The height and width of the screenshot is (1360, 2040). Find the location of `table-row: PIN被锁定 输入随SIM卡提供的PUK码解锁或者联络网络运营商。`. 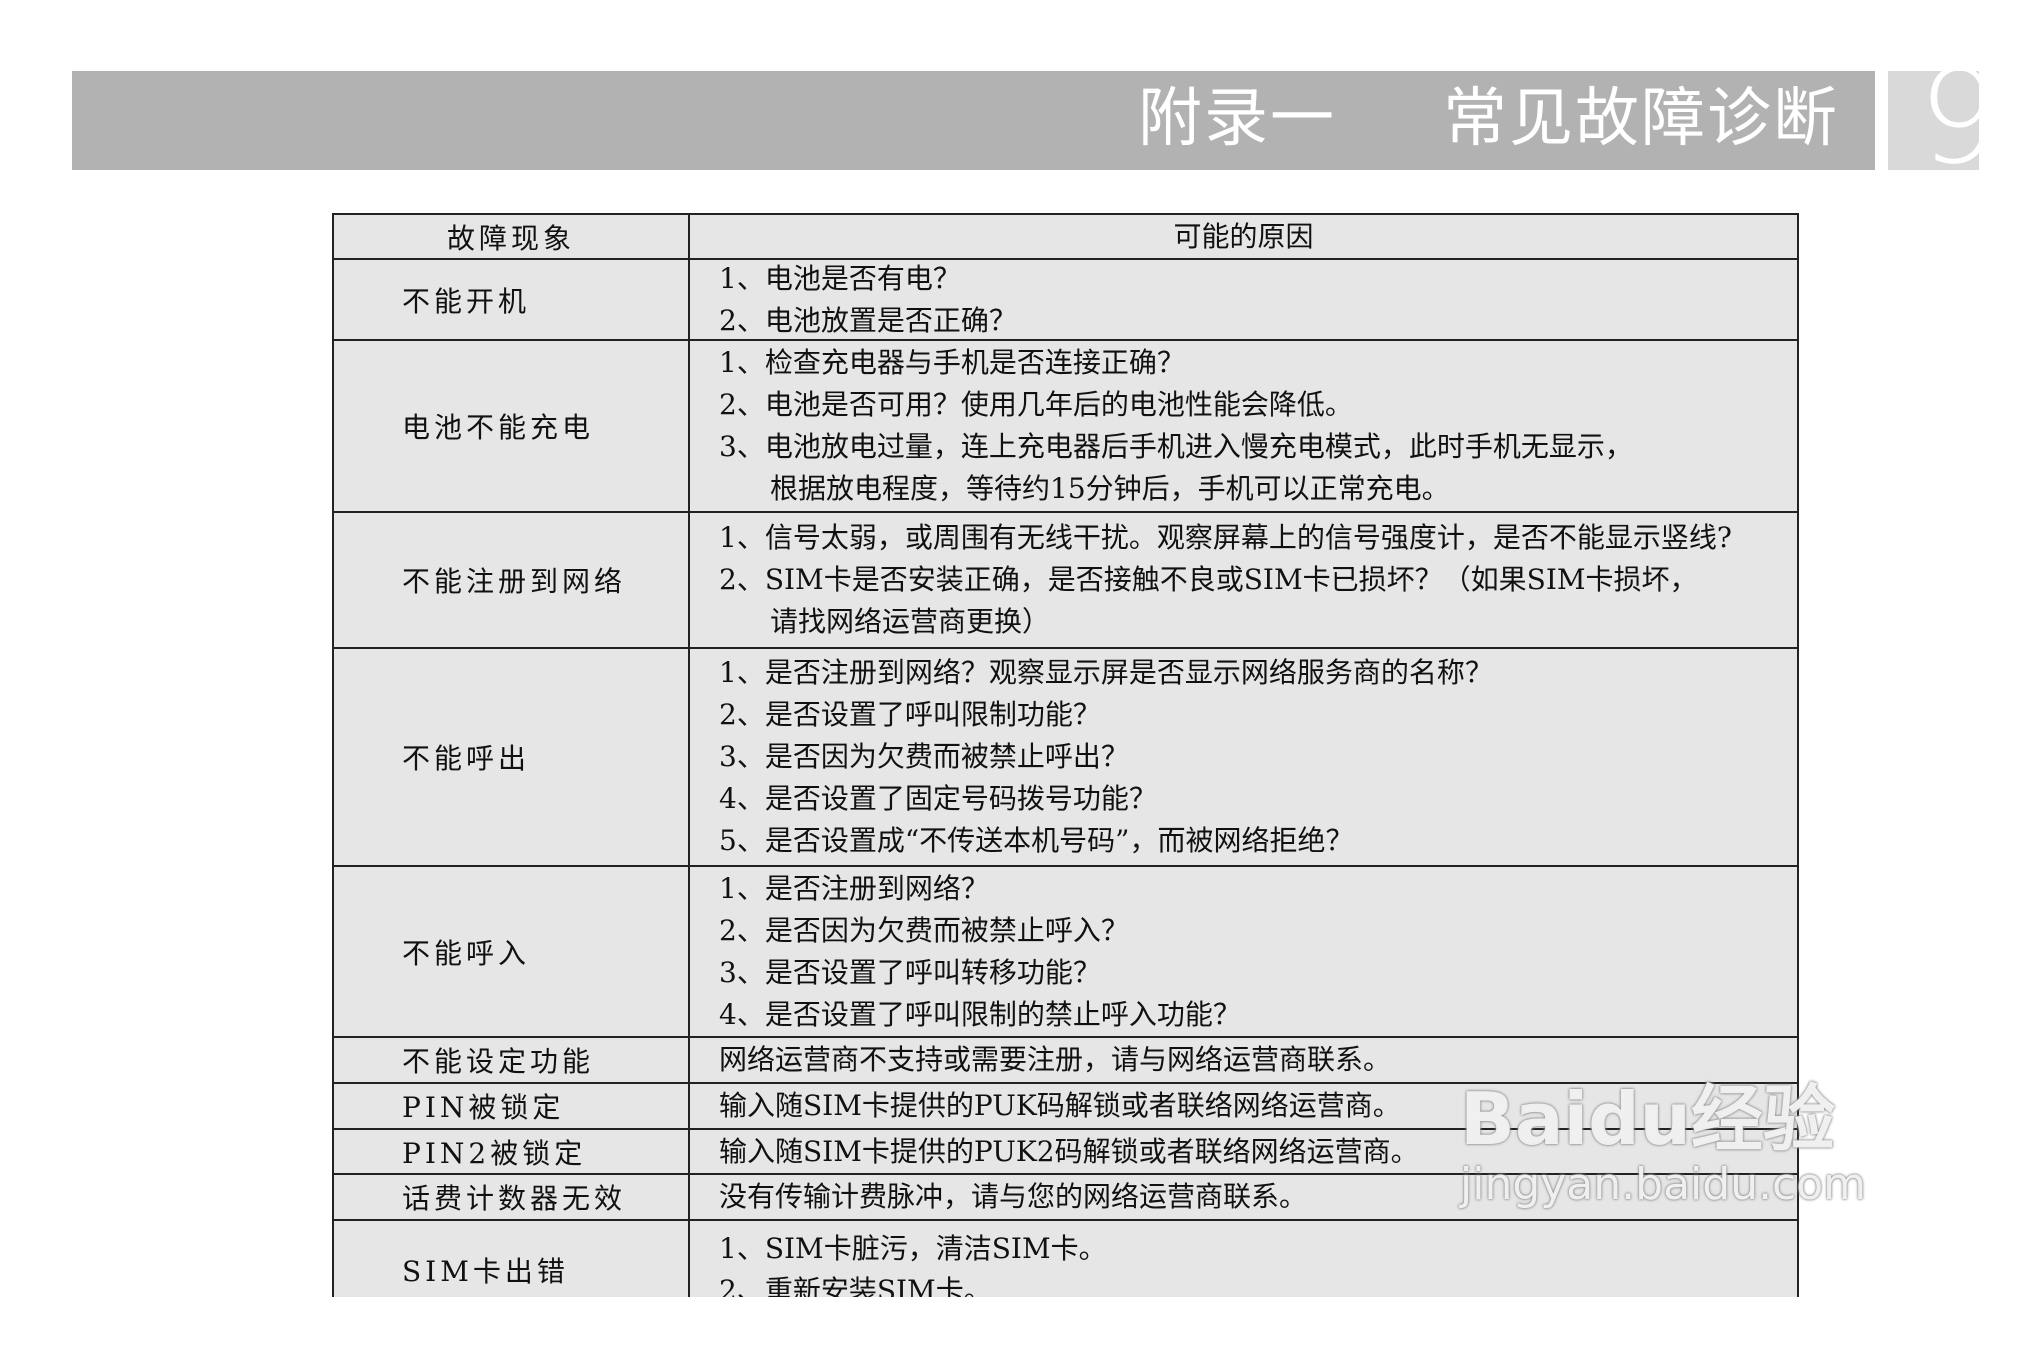

table-row: PIN被锁定 输入随SIM卡提供的PUK码解锁或者联络网络运营商。 is located at coordinates (1065, 1107).